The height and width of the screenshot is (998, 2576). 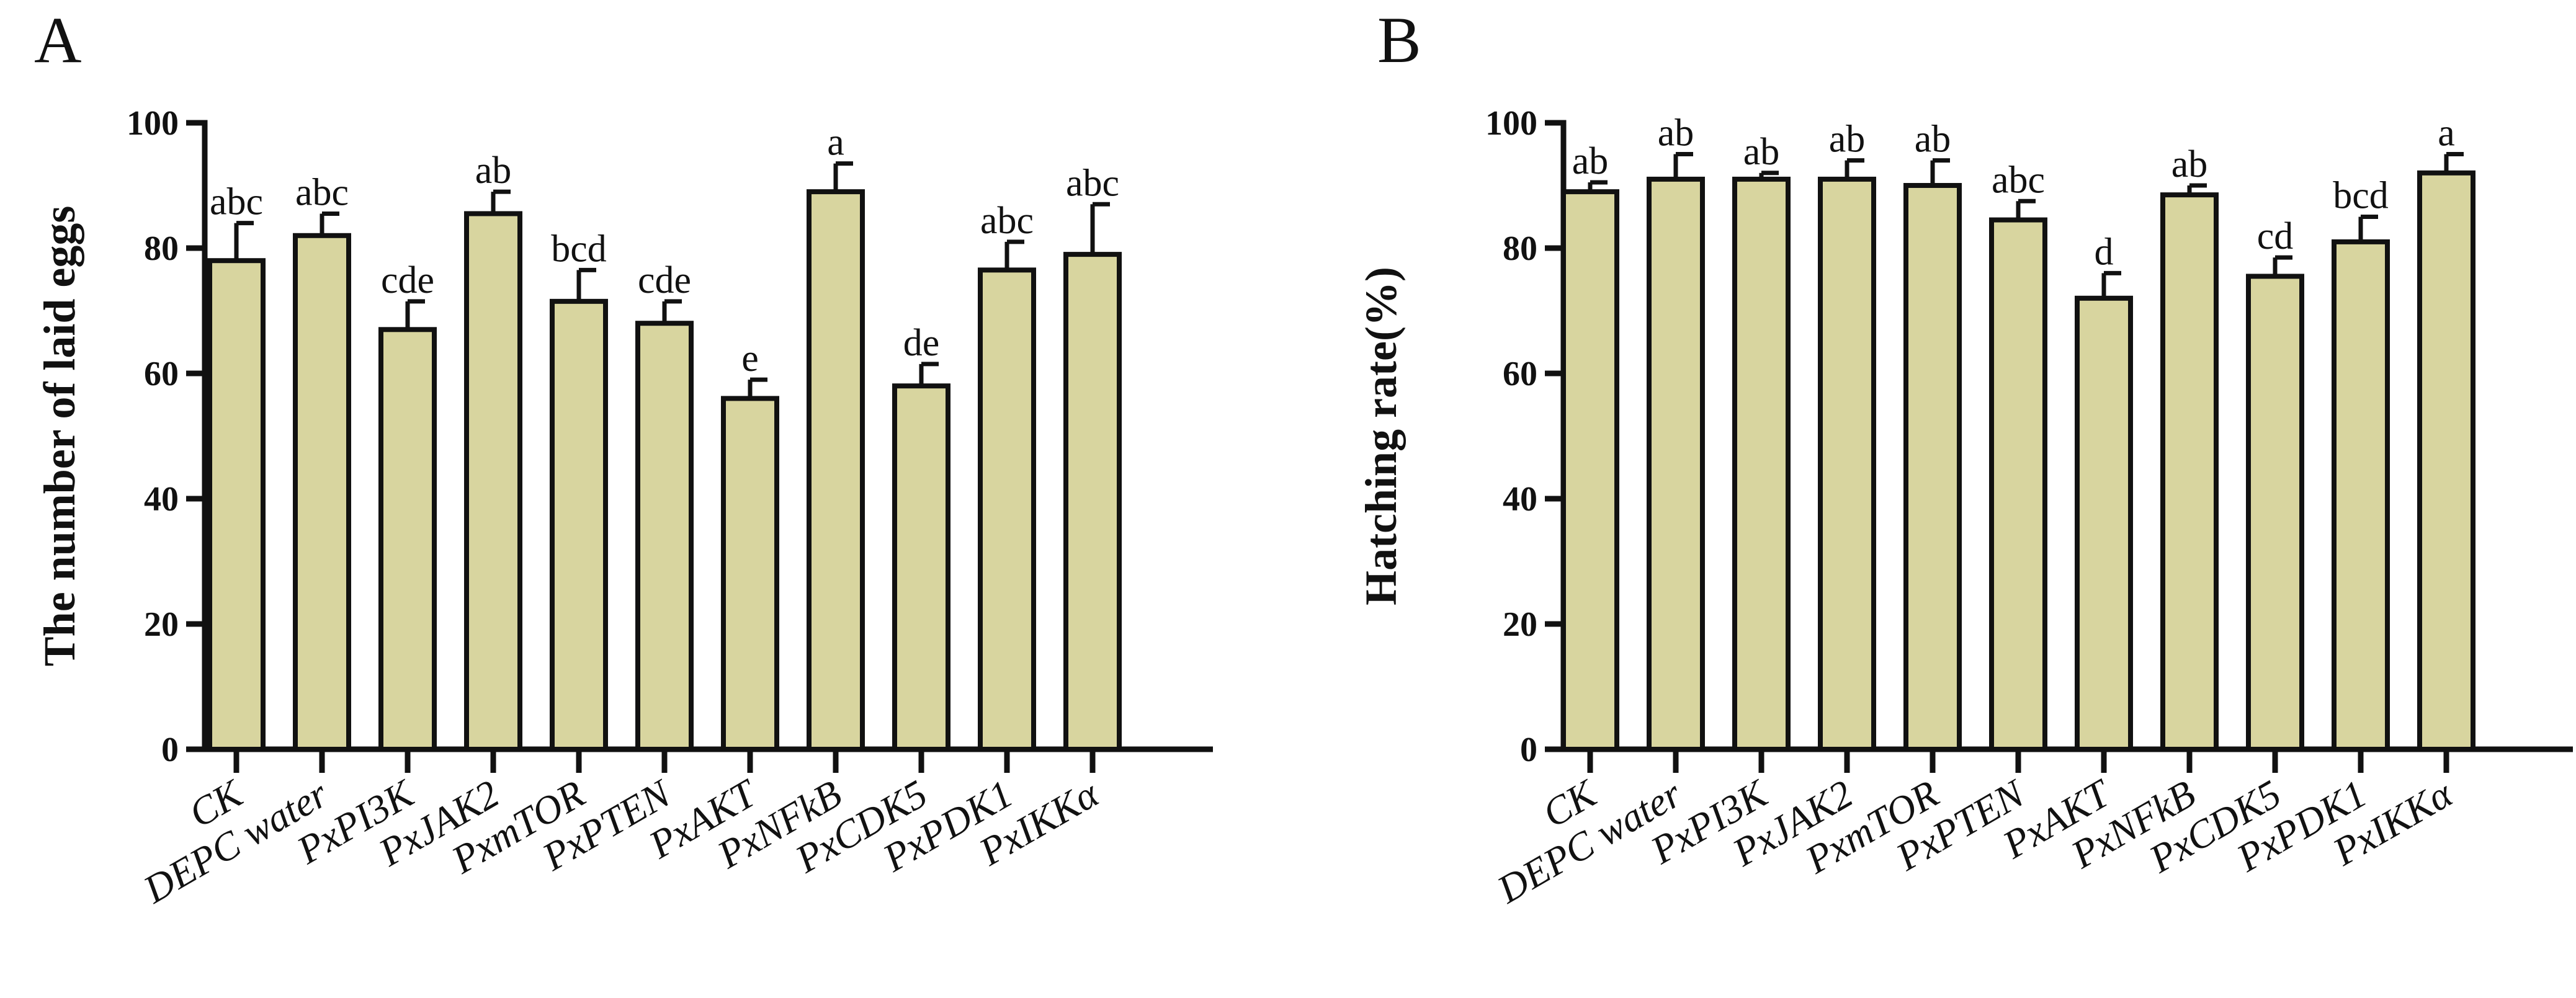 I want to click on chart-b-y-axis-title: Hatching rate(%), so click(x=1381, y=436).